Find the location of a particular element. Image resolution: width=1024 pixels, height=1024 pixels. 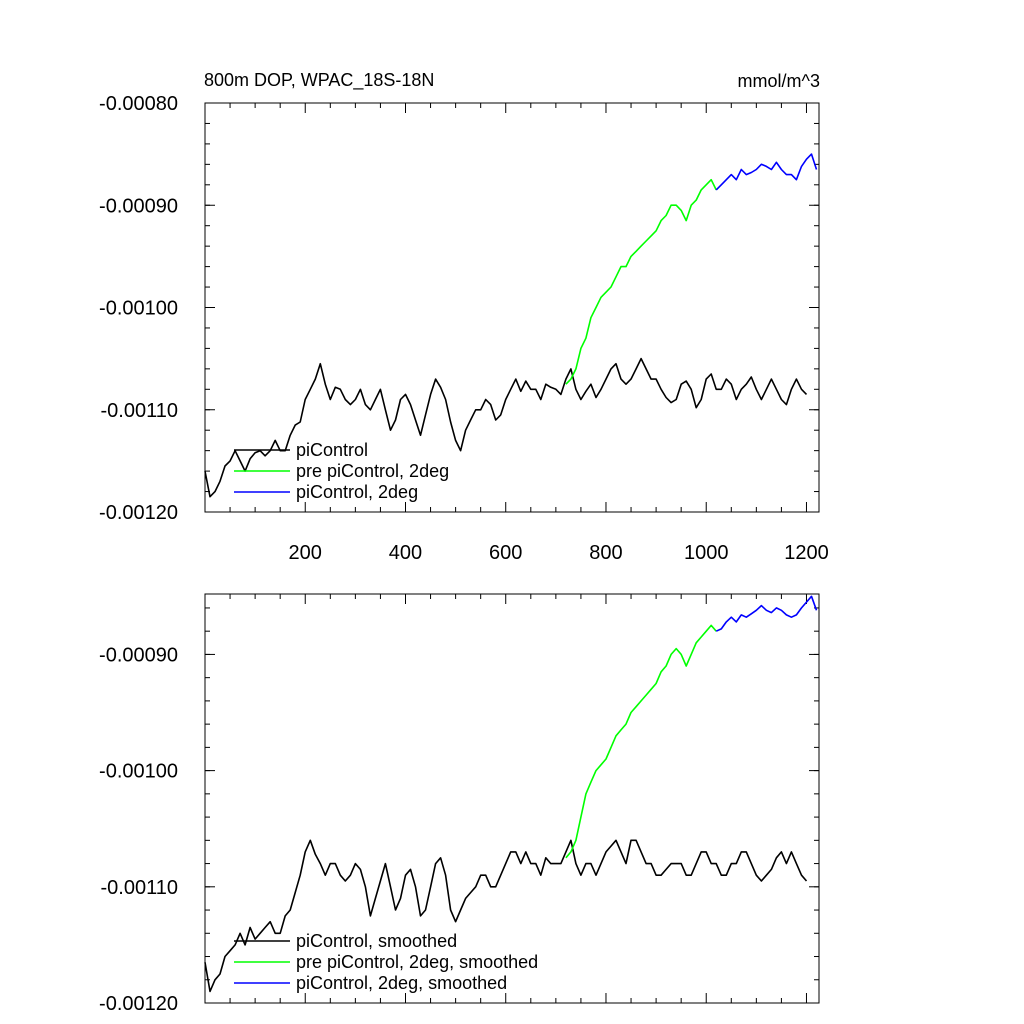

x-tick-label: 200 is located at coordinates (305, 553).